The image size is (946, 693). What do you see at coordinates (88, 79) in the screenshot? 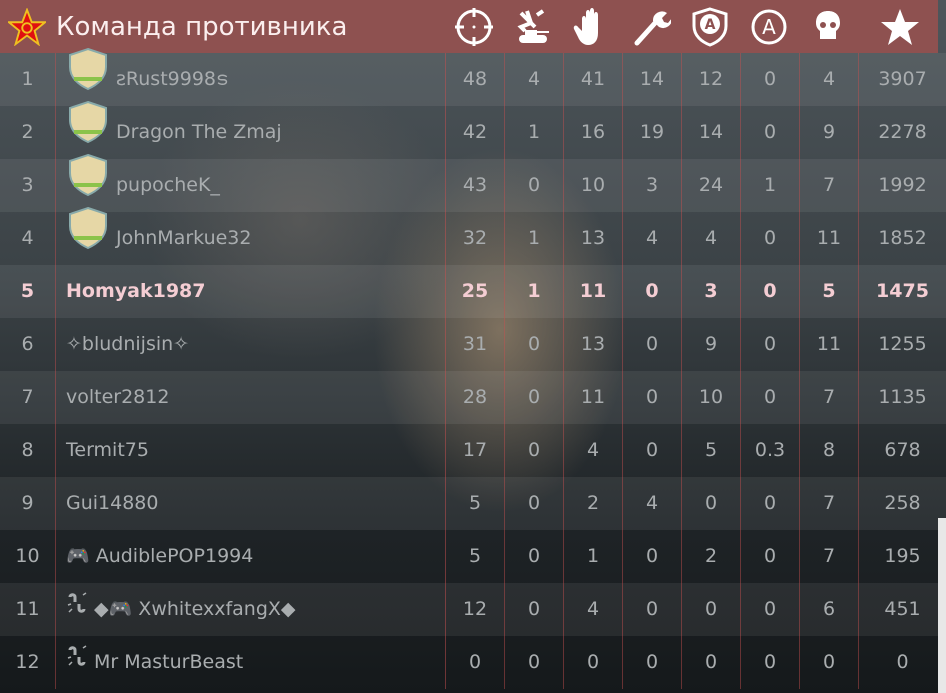
I see `rank-1-badge-icon` at bounding box center [88, 79].